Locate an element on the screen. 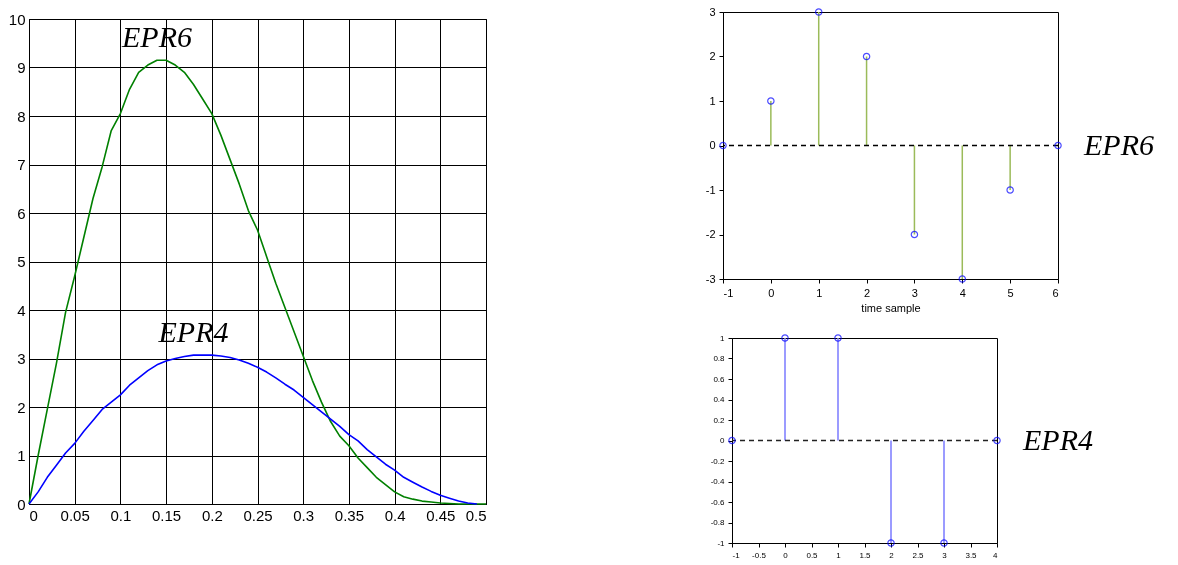 The image size is (1178, 565). y-tick-label: -0.2 is located at coordinates (718, 461).